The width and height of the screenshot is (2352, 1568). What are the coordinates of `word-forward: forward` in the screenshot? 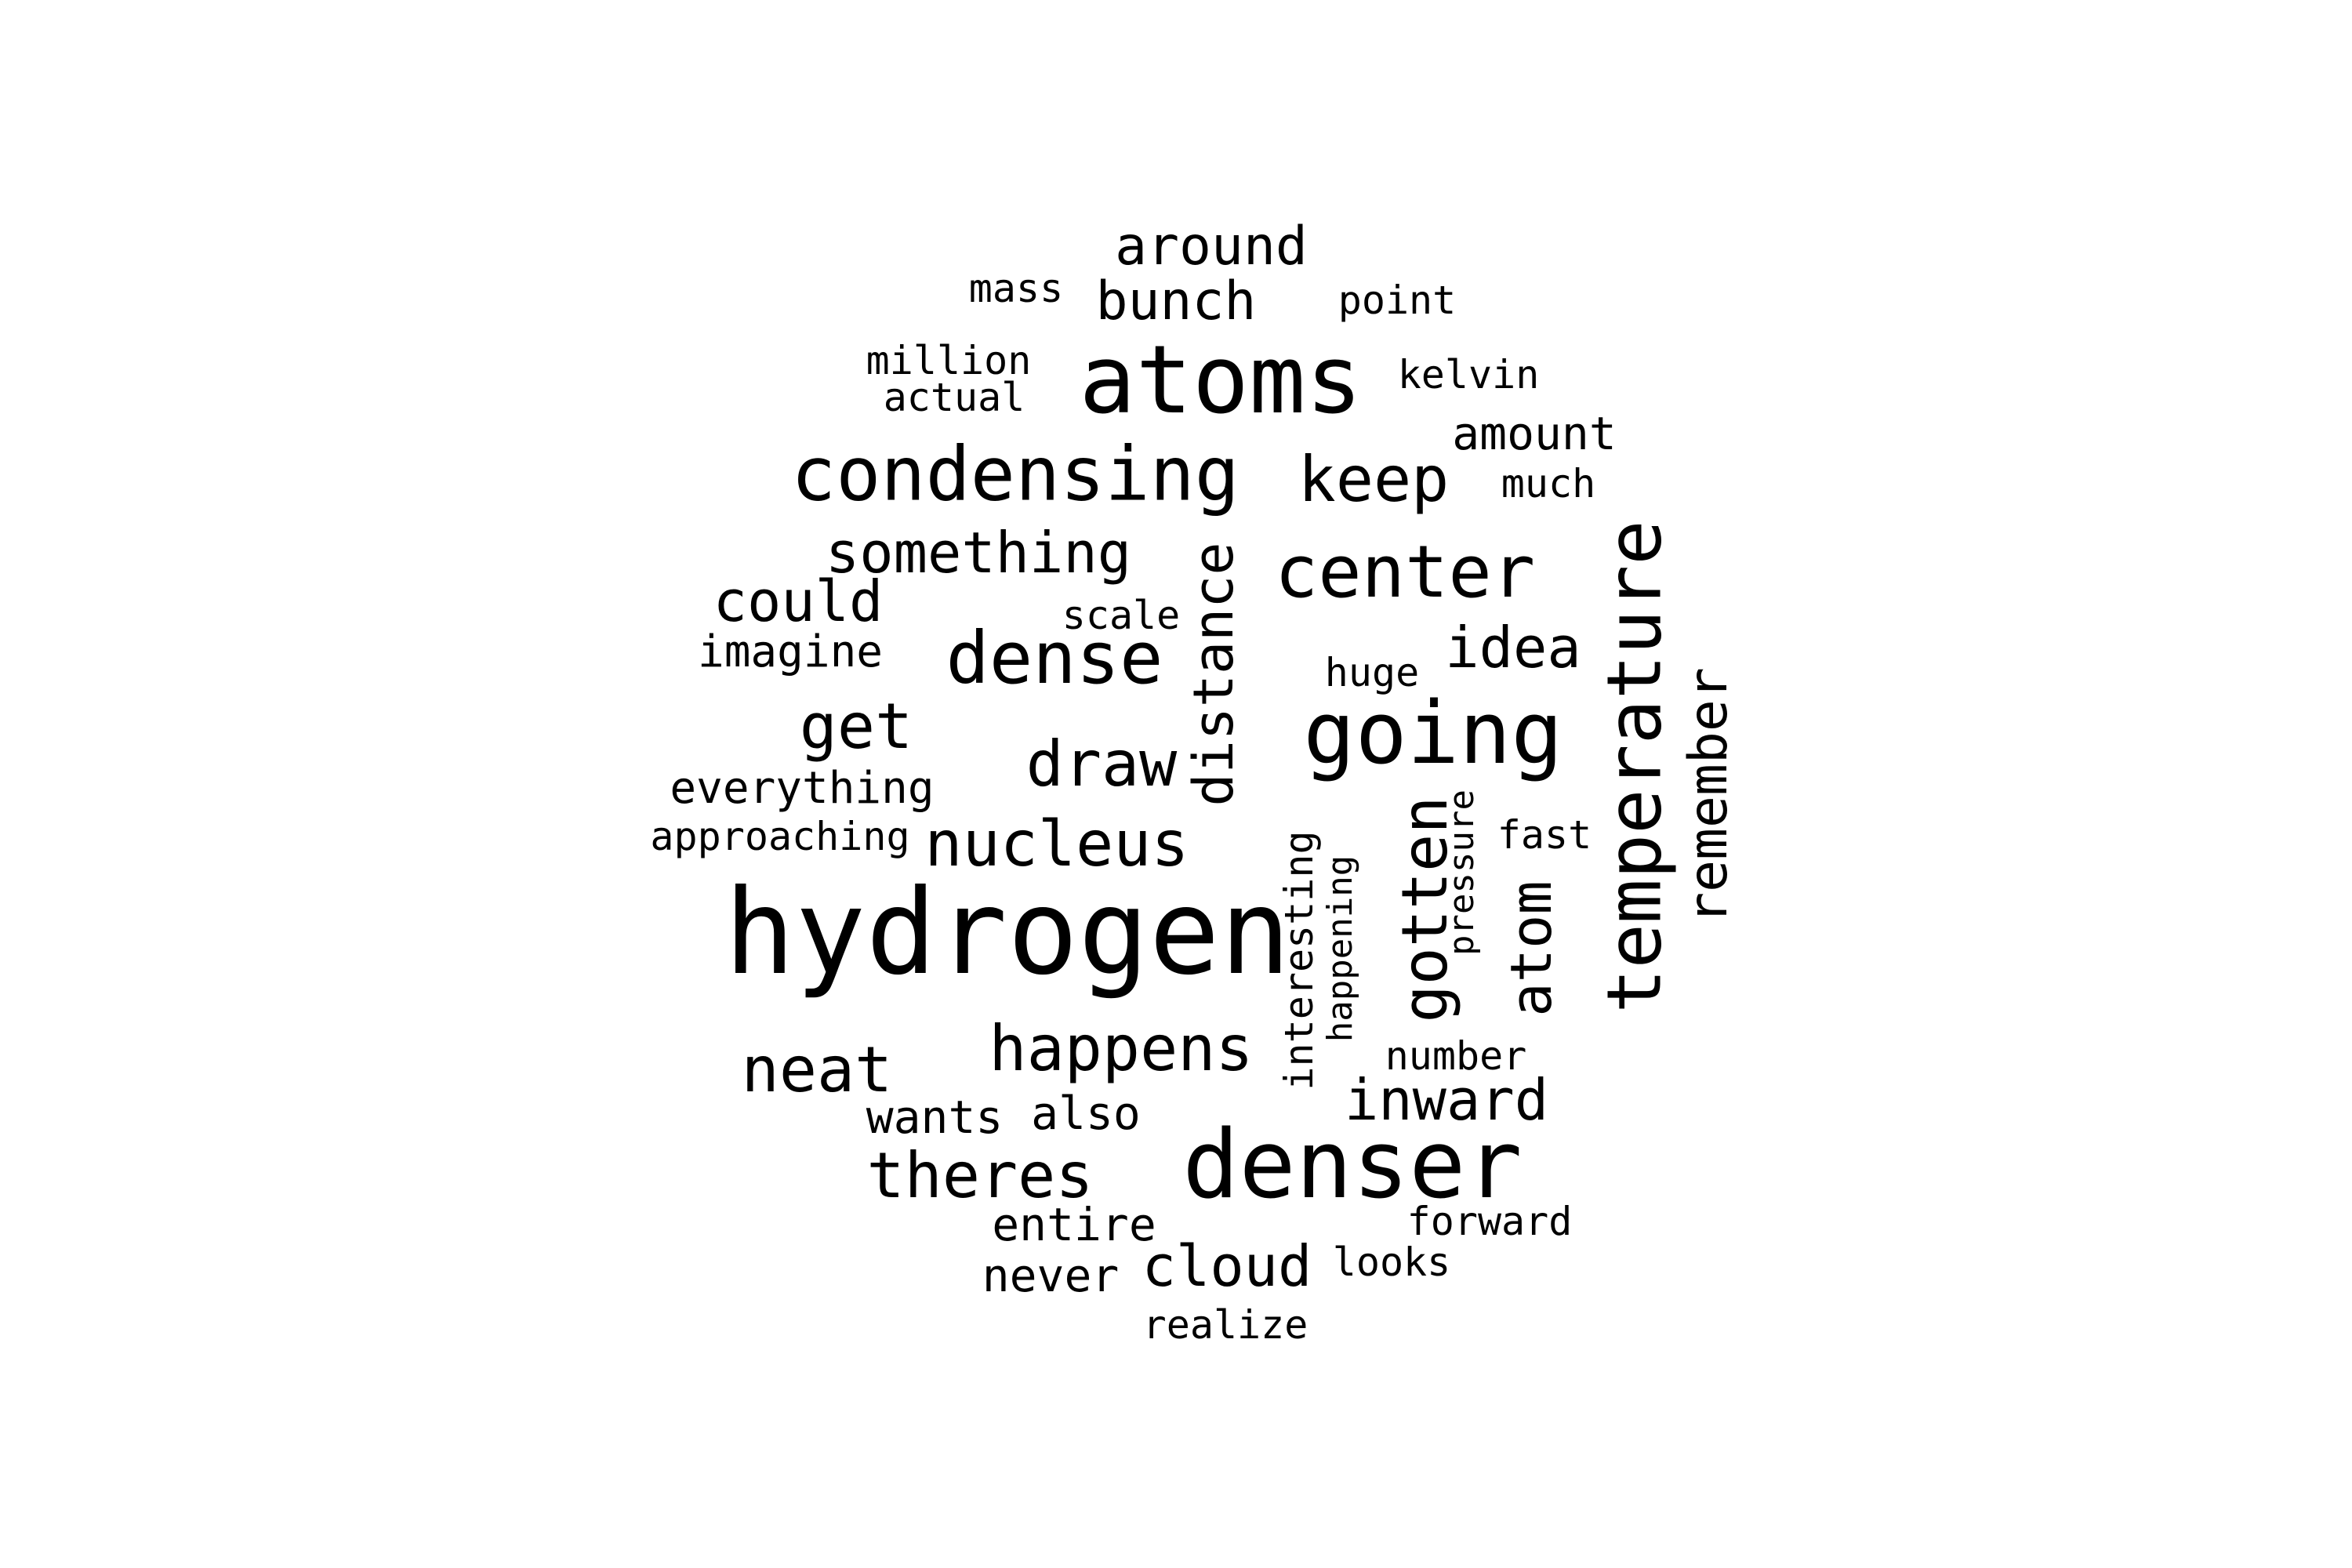 It's located at (1489, 1221).